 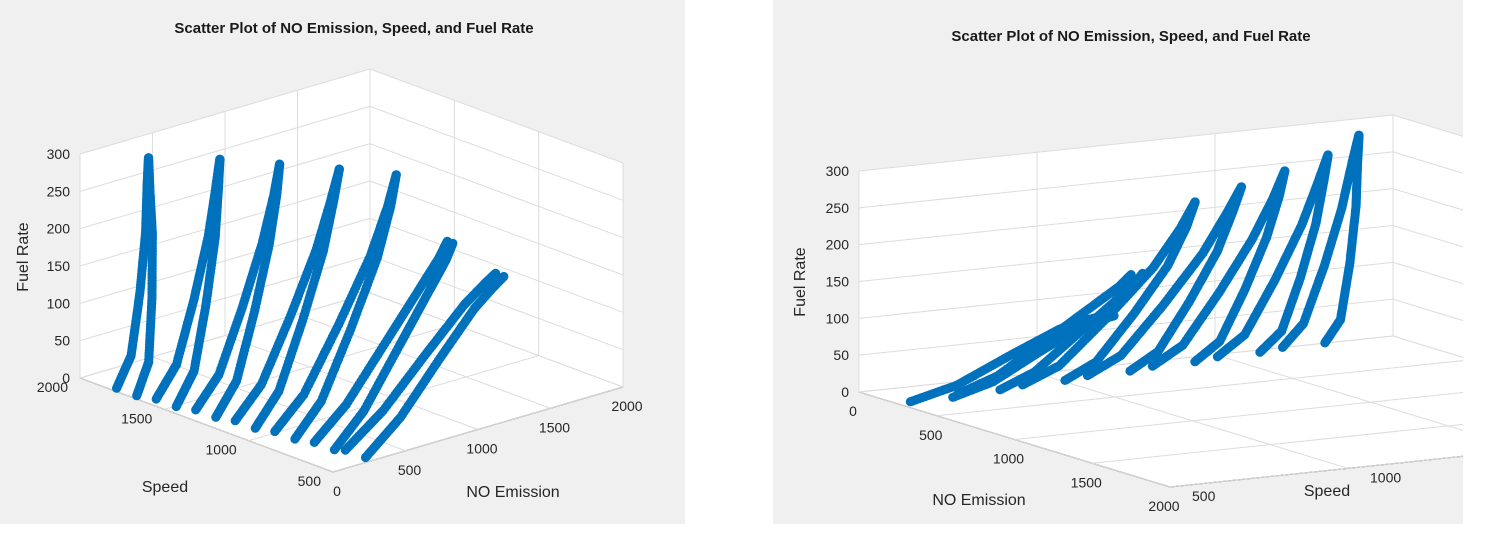 I want to click on data-points, so click(x=310, y=308).